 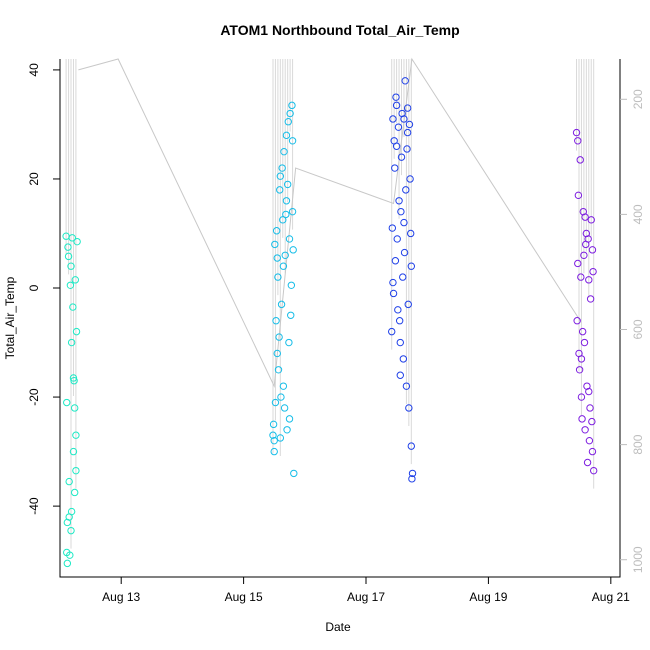 I want to click on x-axis-title: Date, so click(x=338, y=627).